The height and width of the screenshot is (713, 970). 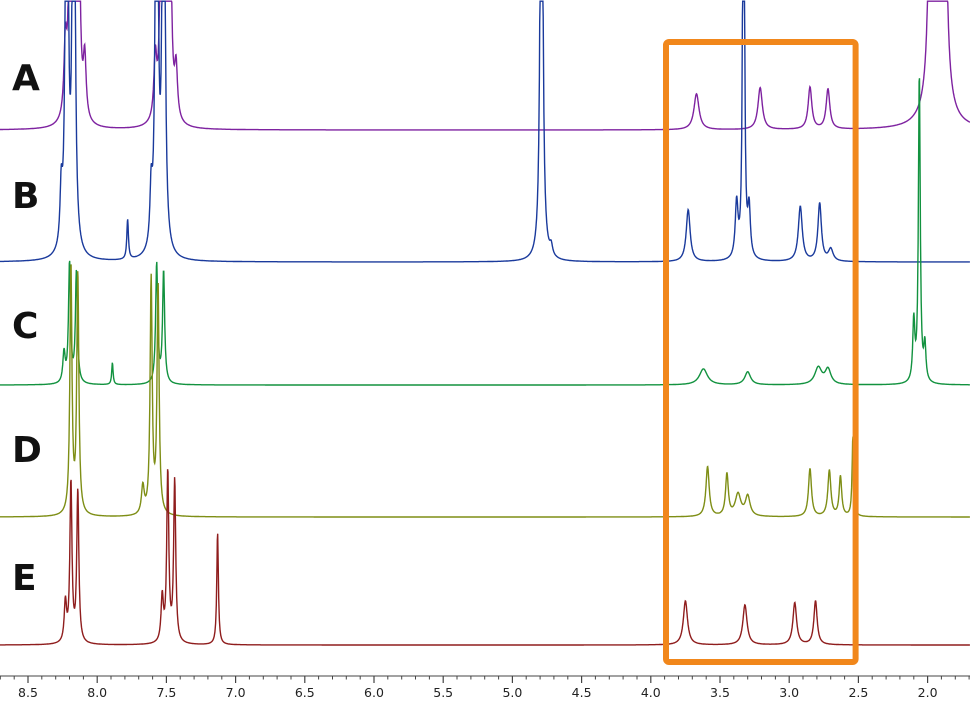 I want to click on tick-label-8.0: 8.0, so click(x=97, y=692).